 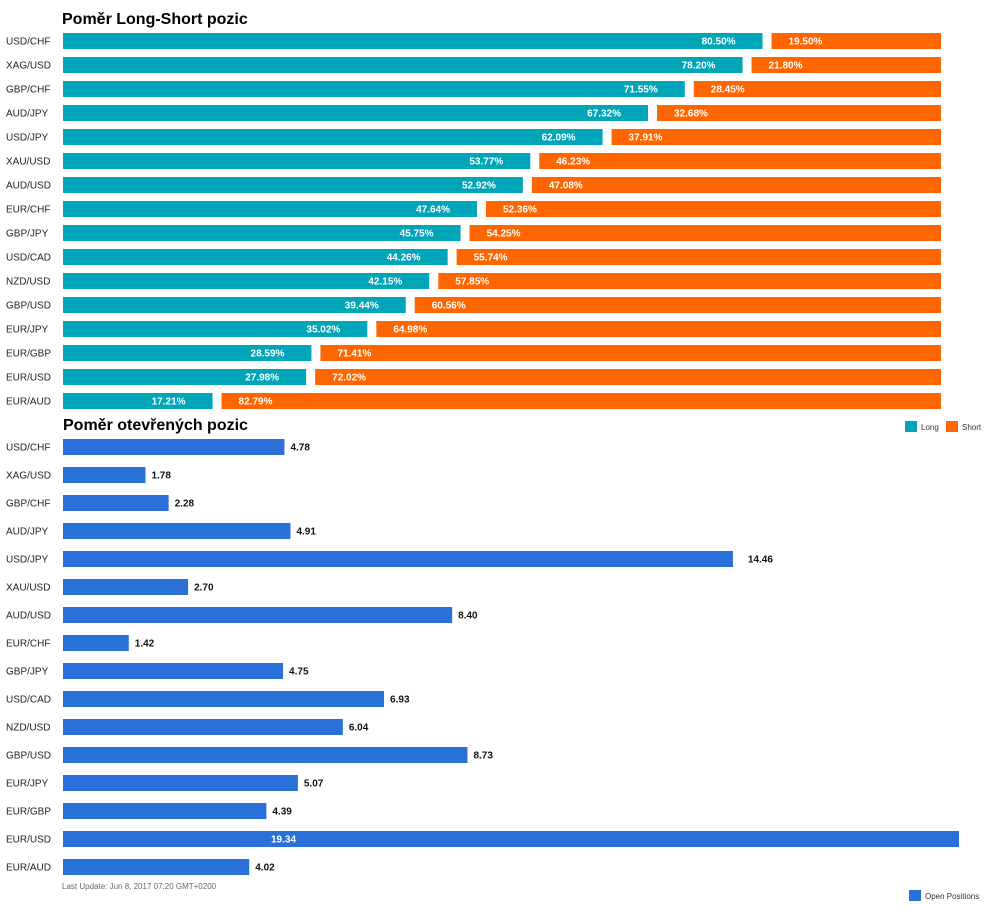 What do you see at coordinates (204, 588) in the screenshot?
I see `open-positions-label-xau-usd: 2.70` at bounding box center [204, 588].